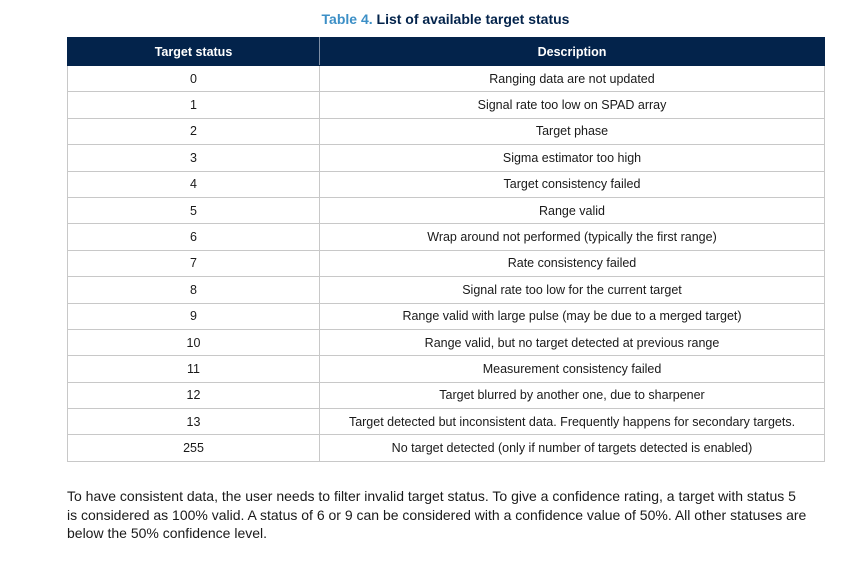 The height and width of the screenshot is (578, 841). Describe the element at coordinates (572, 184) in the screenshot. I see `description-cell: Target consistency failed` at that location.